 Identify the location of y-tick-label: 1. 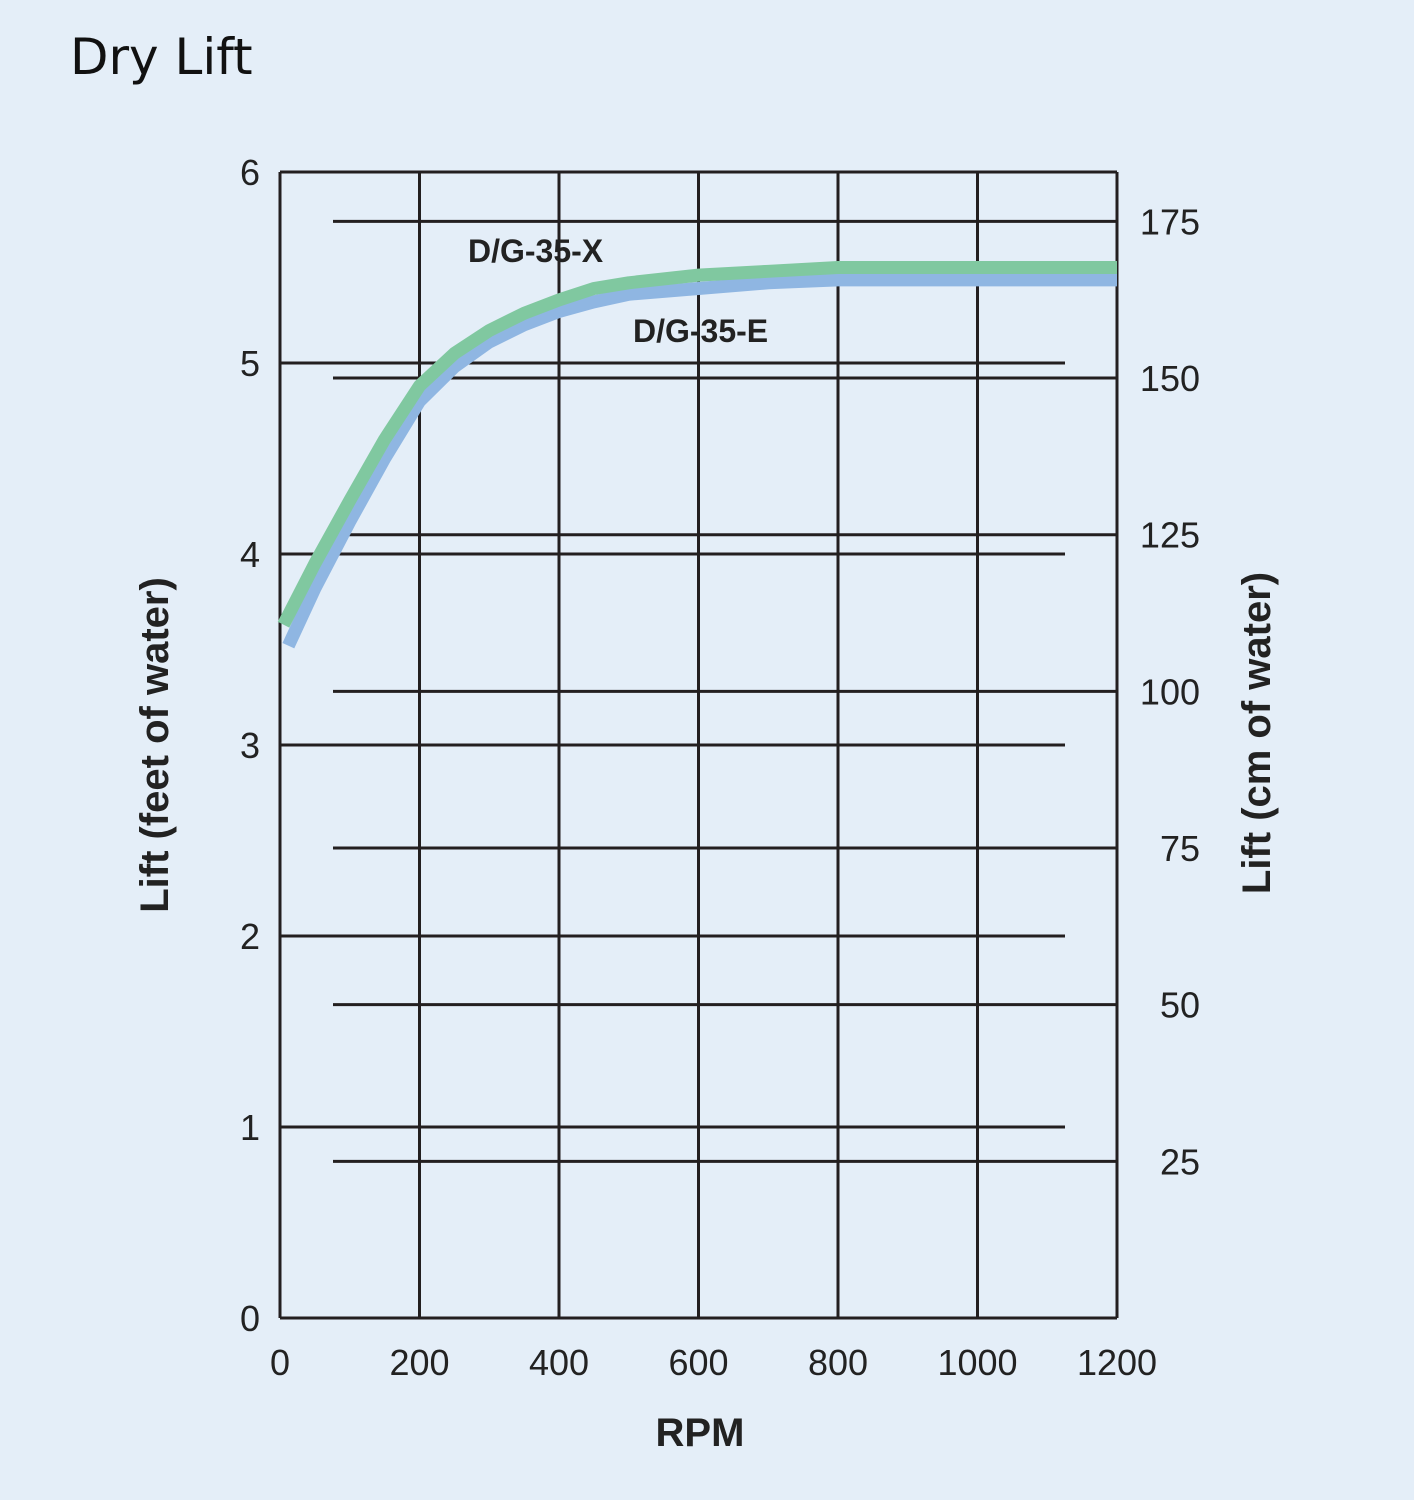
(250, 1127).